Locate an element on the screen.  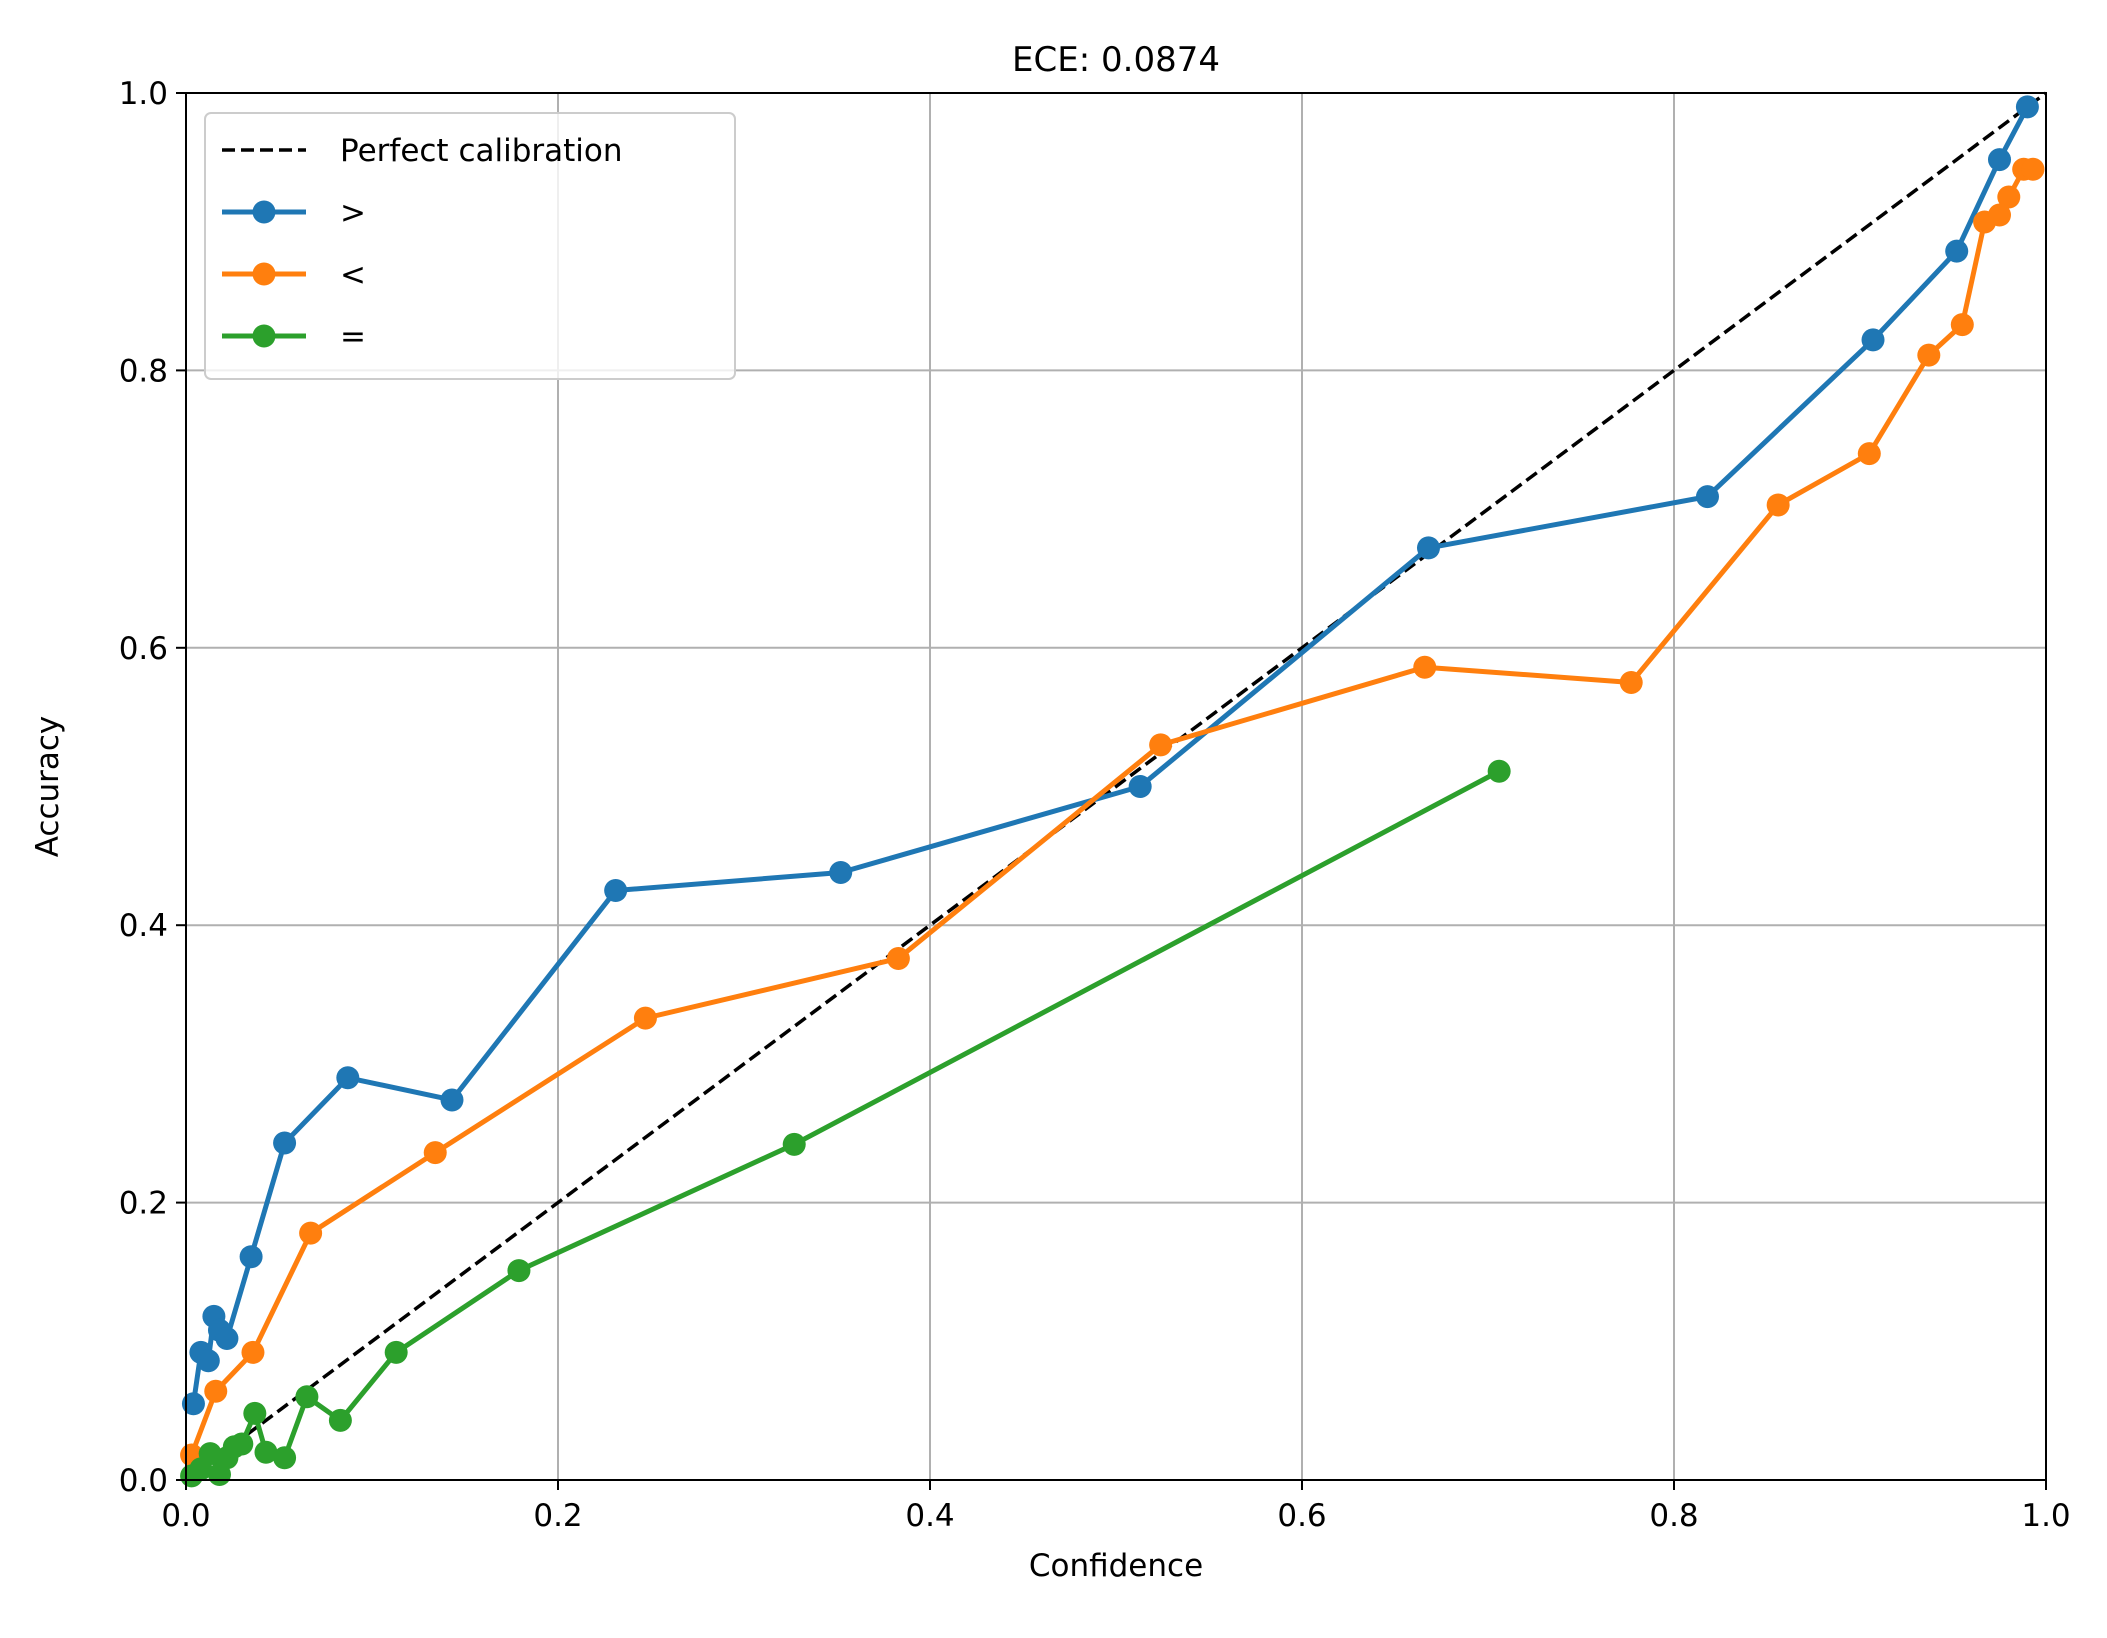
x-tick-label: 0.6 is located at coordinates (1301, 1516).